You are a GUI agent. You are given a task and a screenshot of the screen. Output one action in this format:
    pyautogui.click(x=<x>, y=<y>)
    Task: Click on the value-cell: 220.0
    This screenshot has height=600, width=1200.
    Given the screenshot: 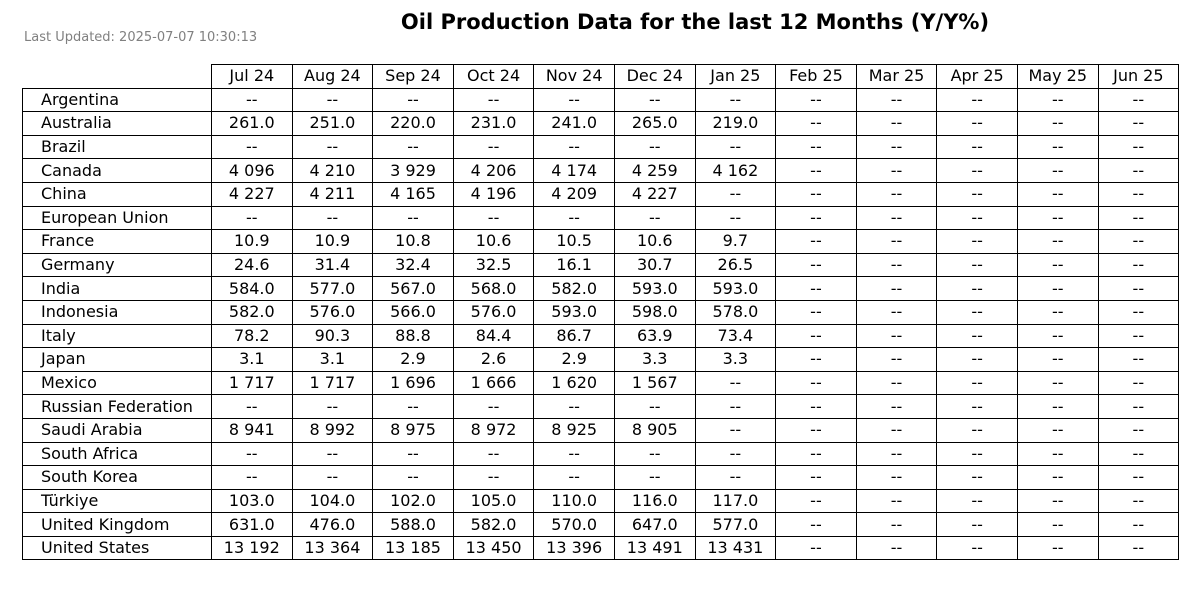 What is the action you would take?
    pyautogui.click(x=413, y=123)
    